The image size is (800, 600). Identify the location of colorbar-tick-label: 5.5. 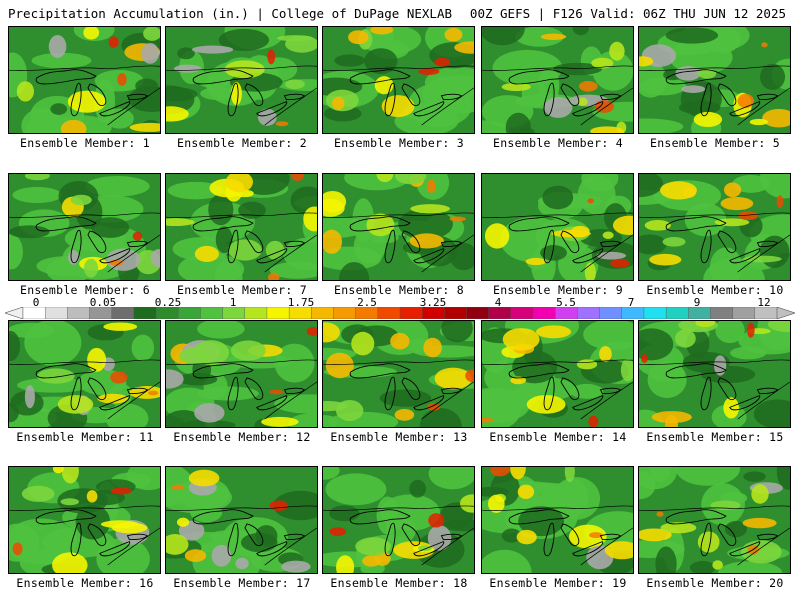
(566, 302).